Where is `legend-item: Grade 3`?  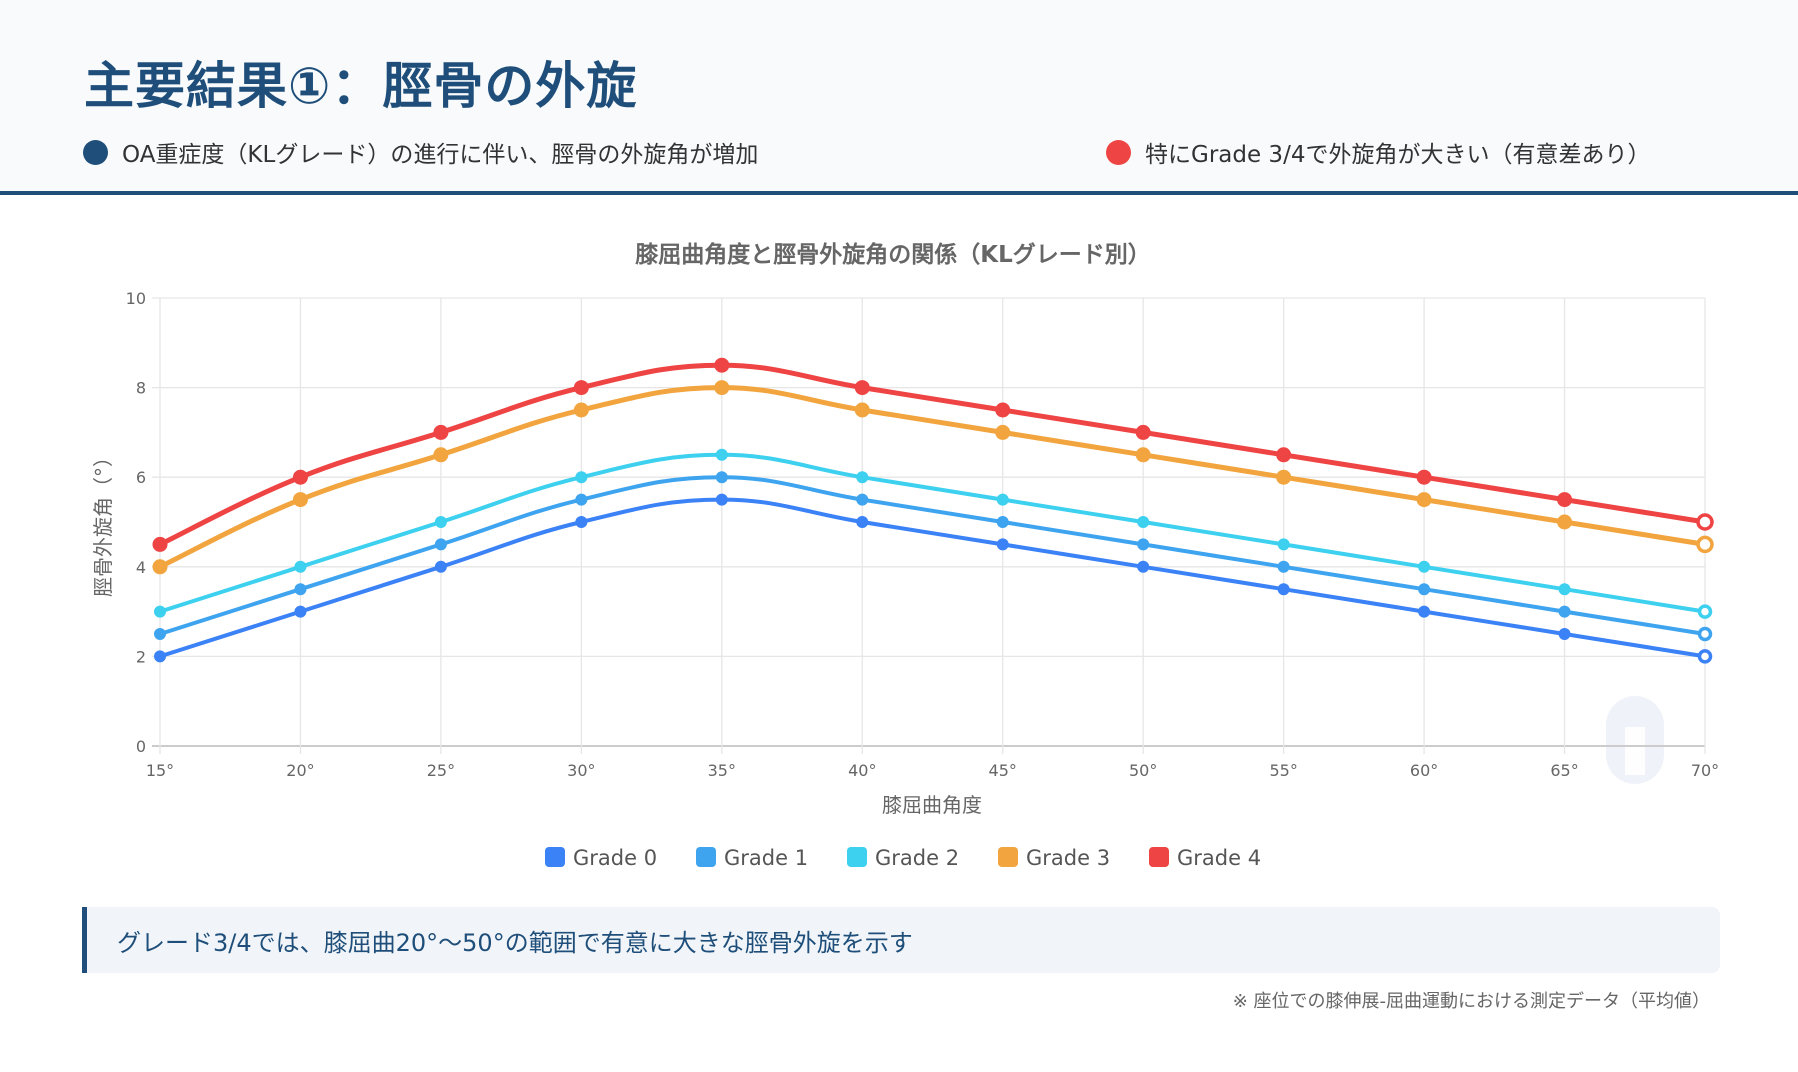
legend-item: Grade 3 is located at coordinates (1054, 858).